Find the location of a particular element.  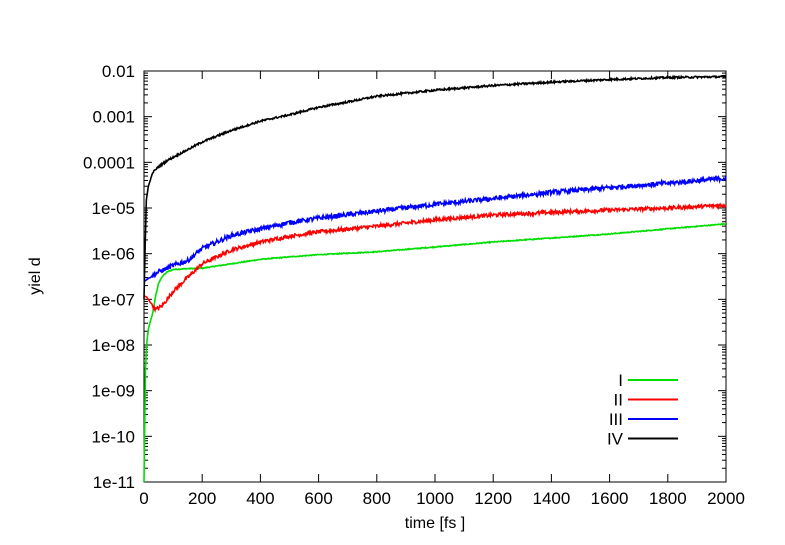

x-tick-label: 800 is located at coordinates (377, 498).